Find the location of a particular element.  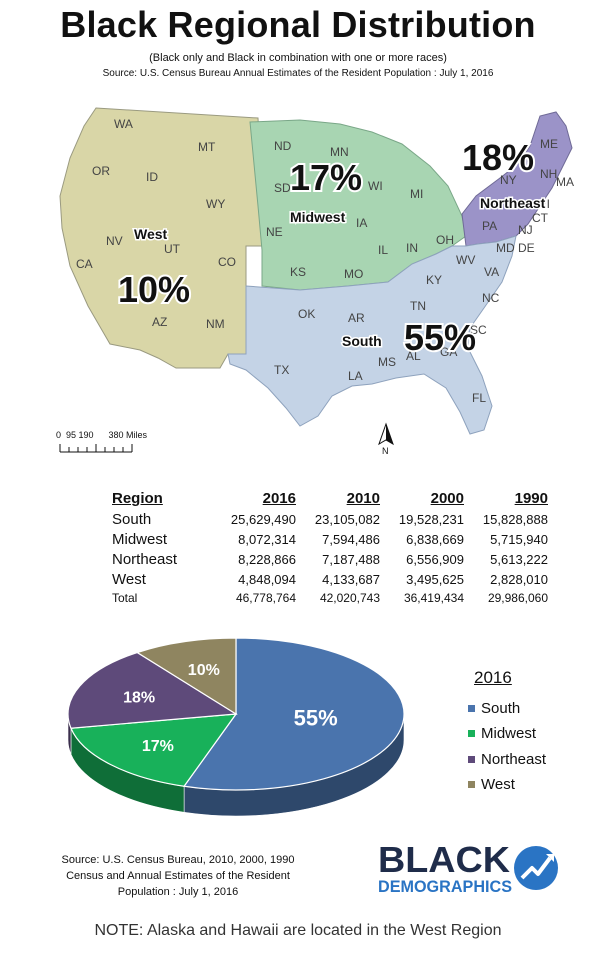

state-label: OH is located at coordinates (445, 240).